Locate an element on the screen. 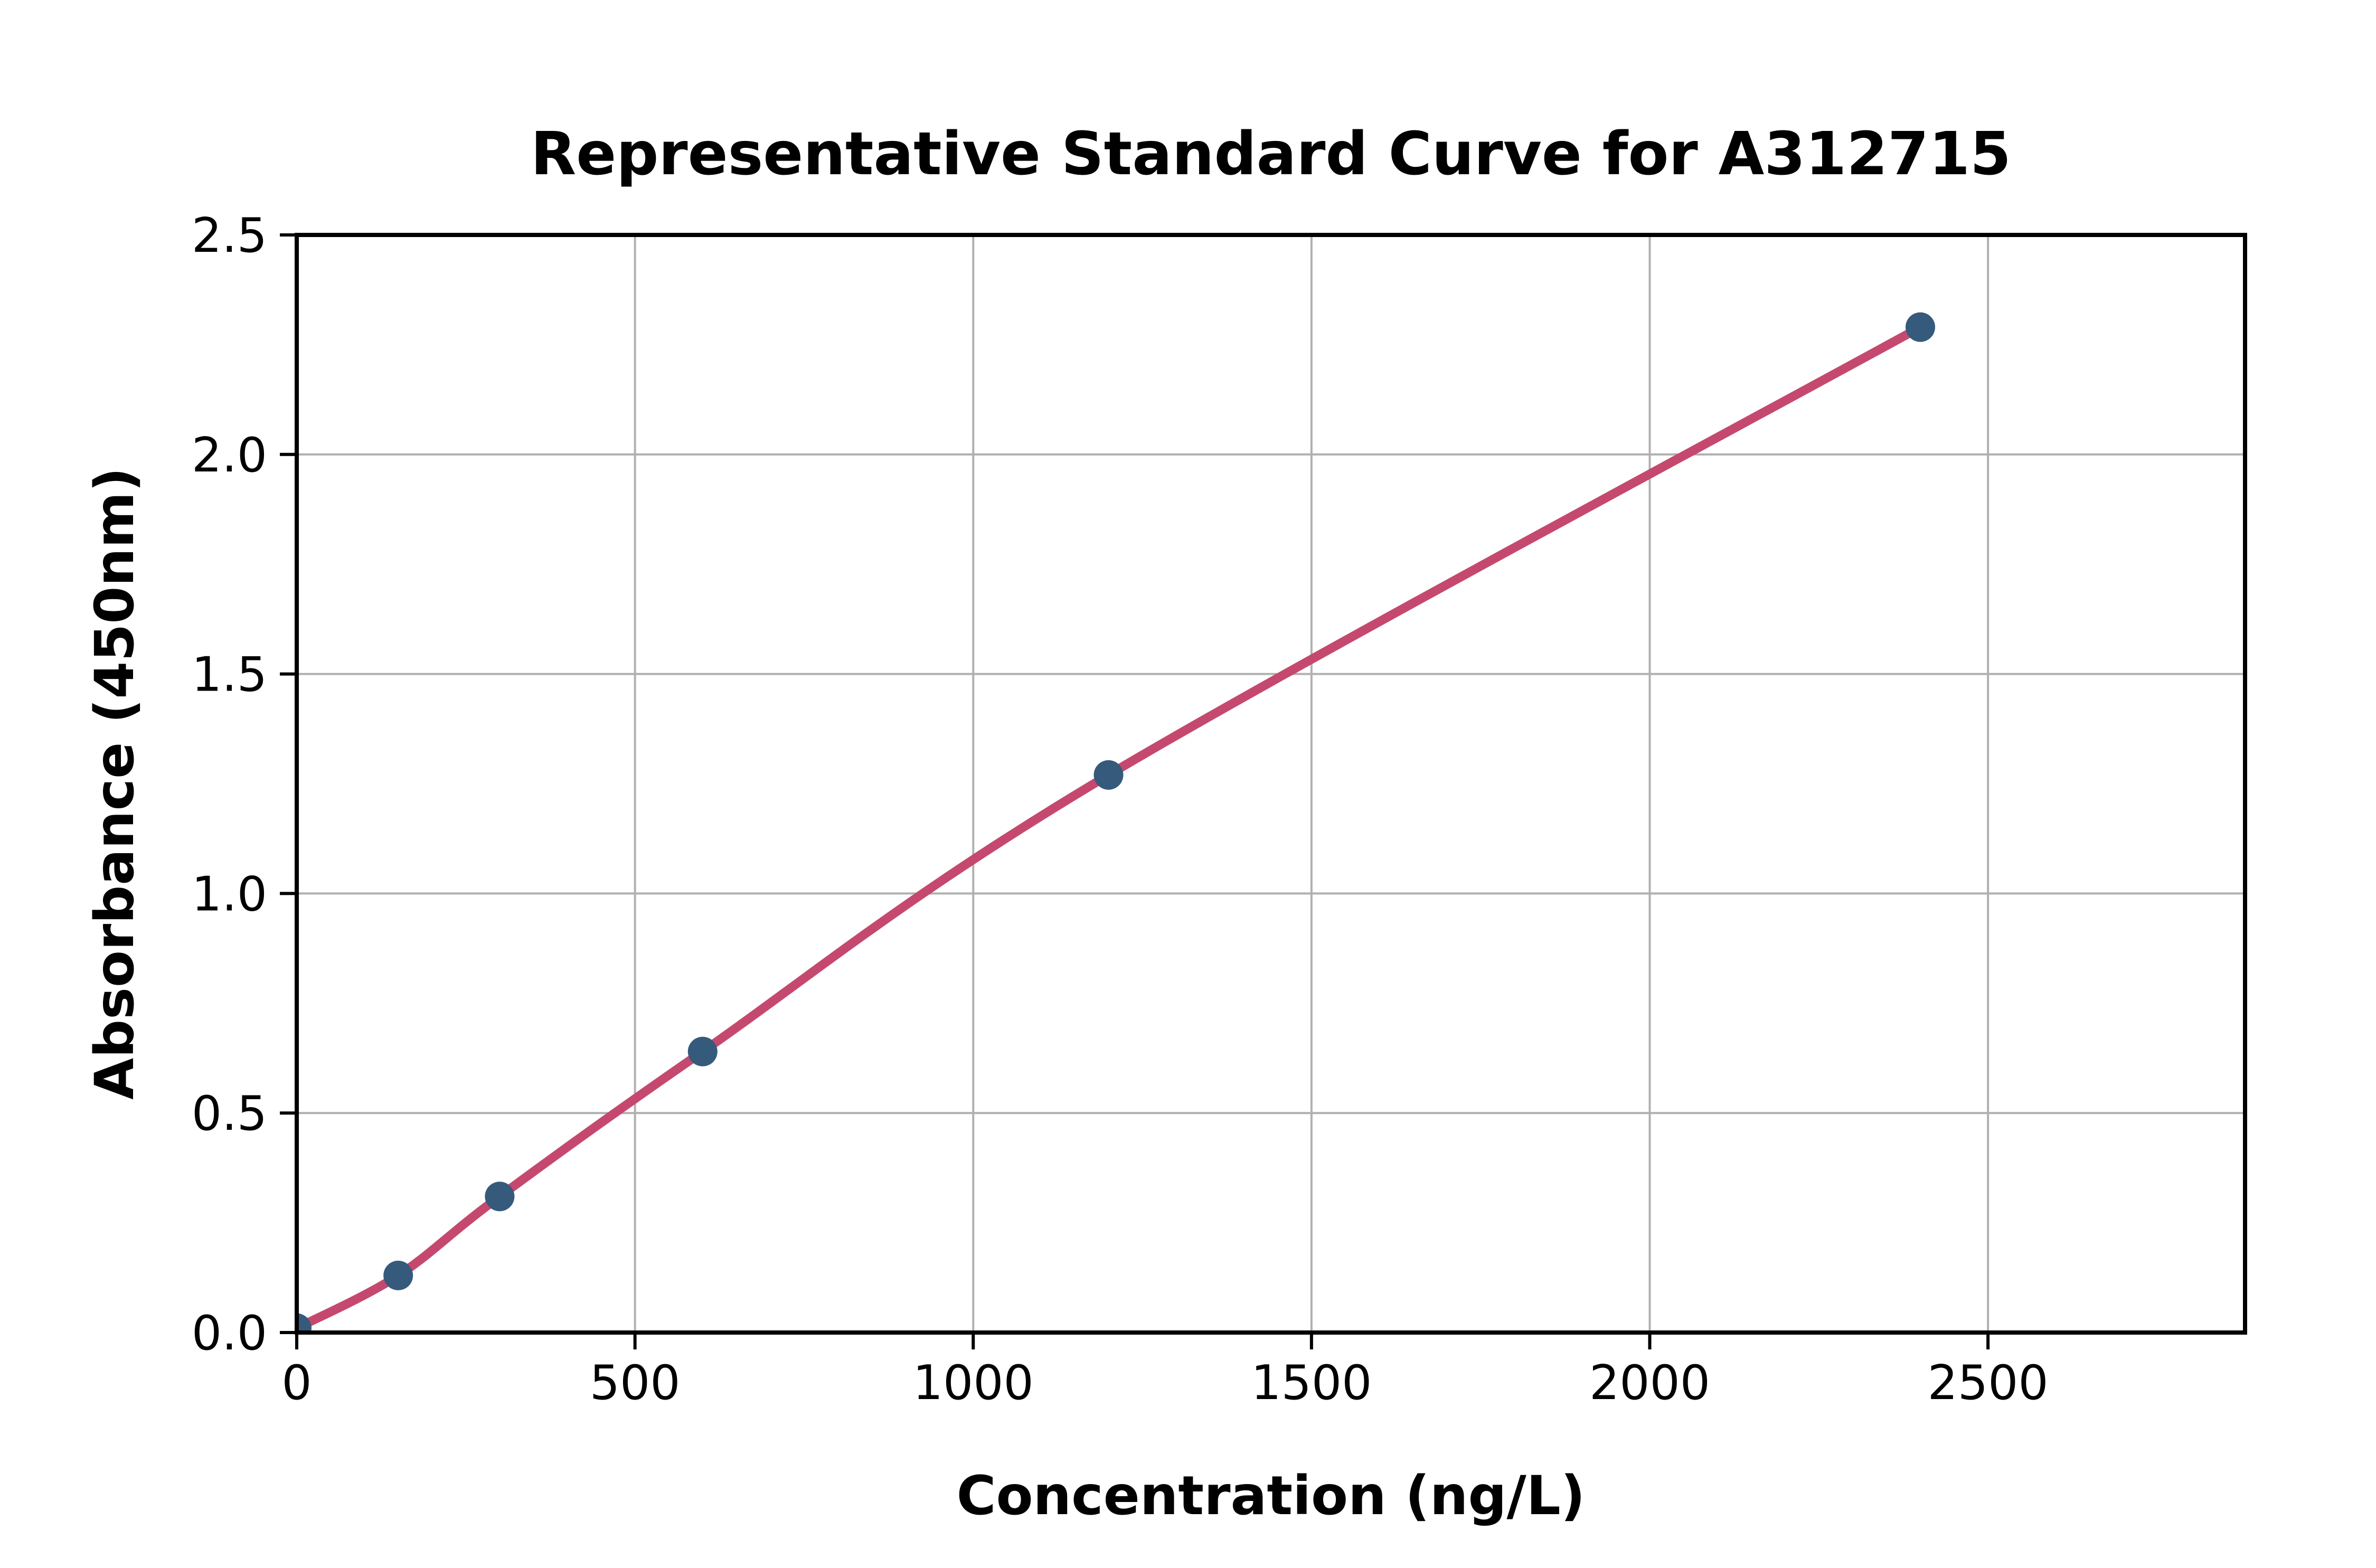  x-tick-label: 1000 is located at coordinates (973, 1383).